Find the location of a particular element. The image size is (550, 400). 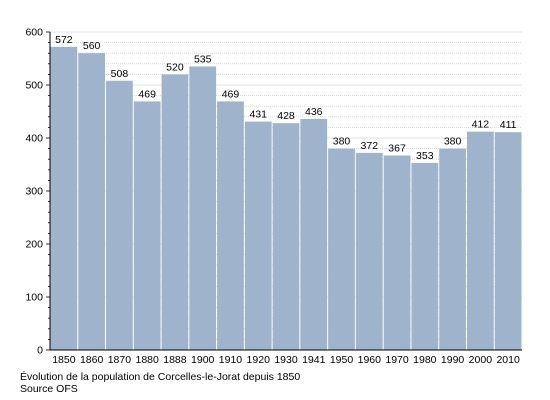

x-tick-label: 1920 is located at coordinates (259, 360).